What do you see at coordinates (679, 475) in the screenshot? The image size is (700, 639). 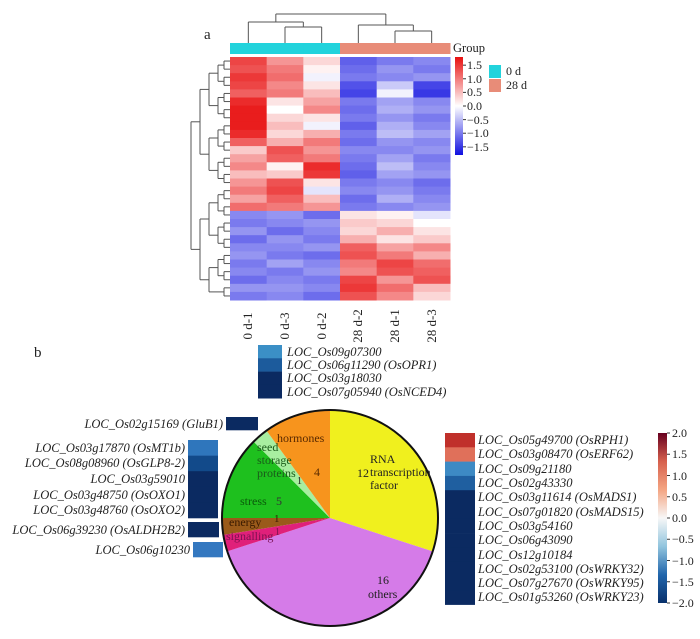 I see `colorbar-tick-label: 1.0` at bounding box center [679, 475].